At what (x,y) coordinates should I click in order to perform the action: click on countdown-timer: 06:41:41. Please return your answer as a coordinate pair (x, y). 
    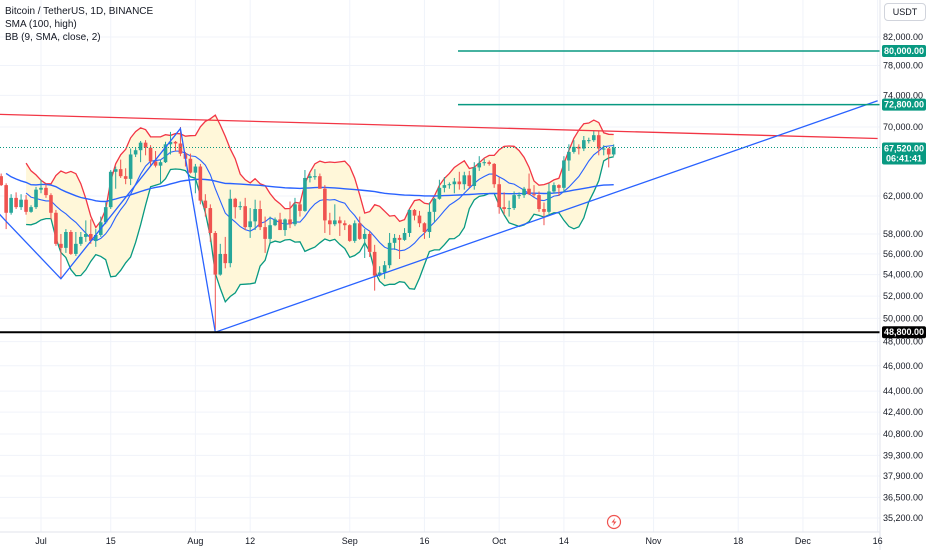
    Looking at the image, I should click on (904, 159).